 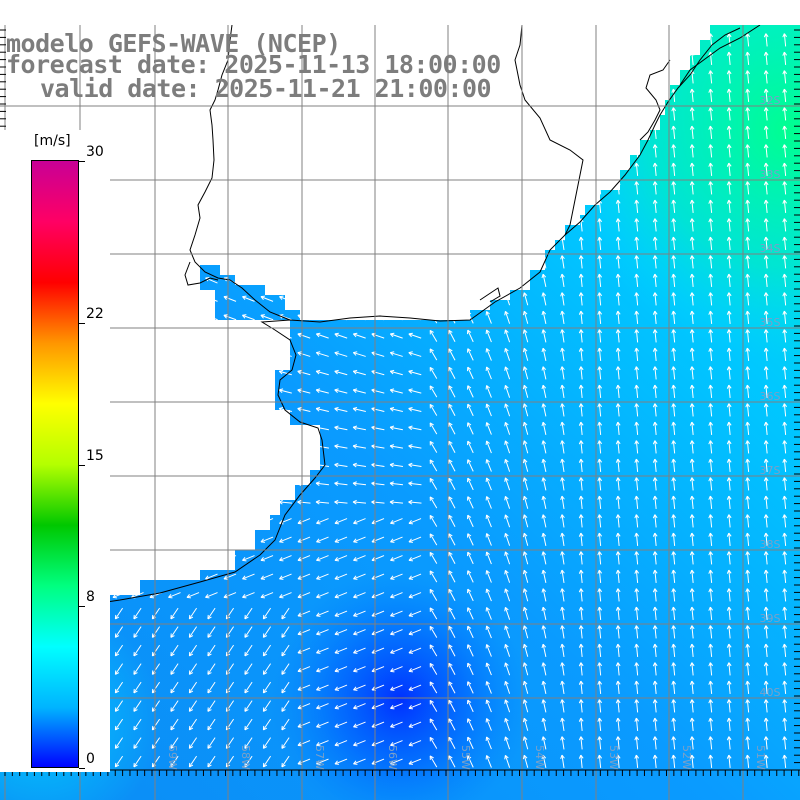 What do you see at coordinates (539, 757) in the screenshot?
I see `longitude-label: 54W` at bounding box center [539, 757].